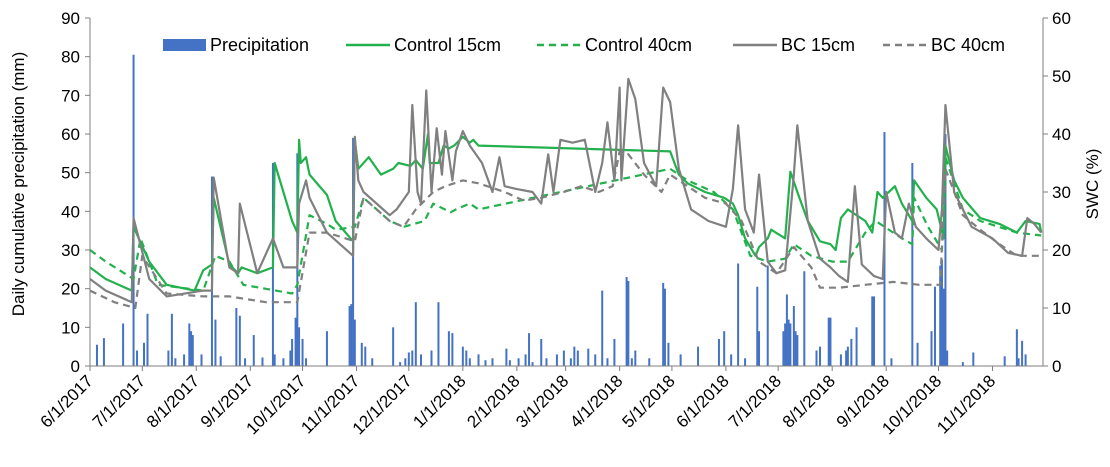 Image resolution: width=1110 pixels, height=467 pixels. I want to click on y-right-tick-label: 0, so click(1056, 366).